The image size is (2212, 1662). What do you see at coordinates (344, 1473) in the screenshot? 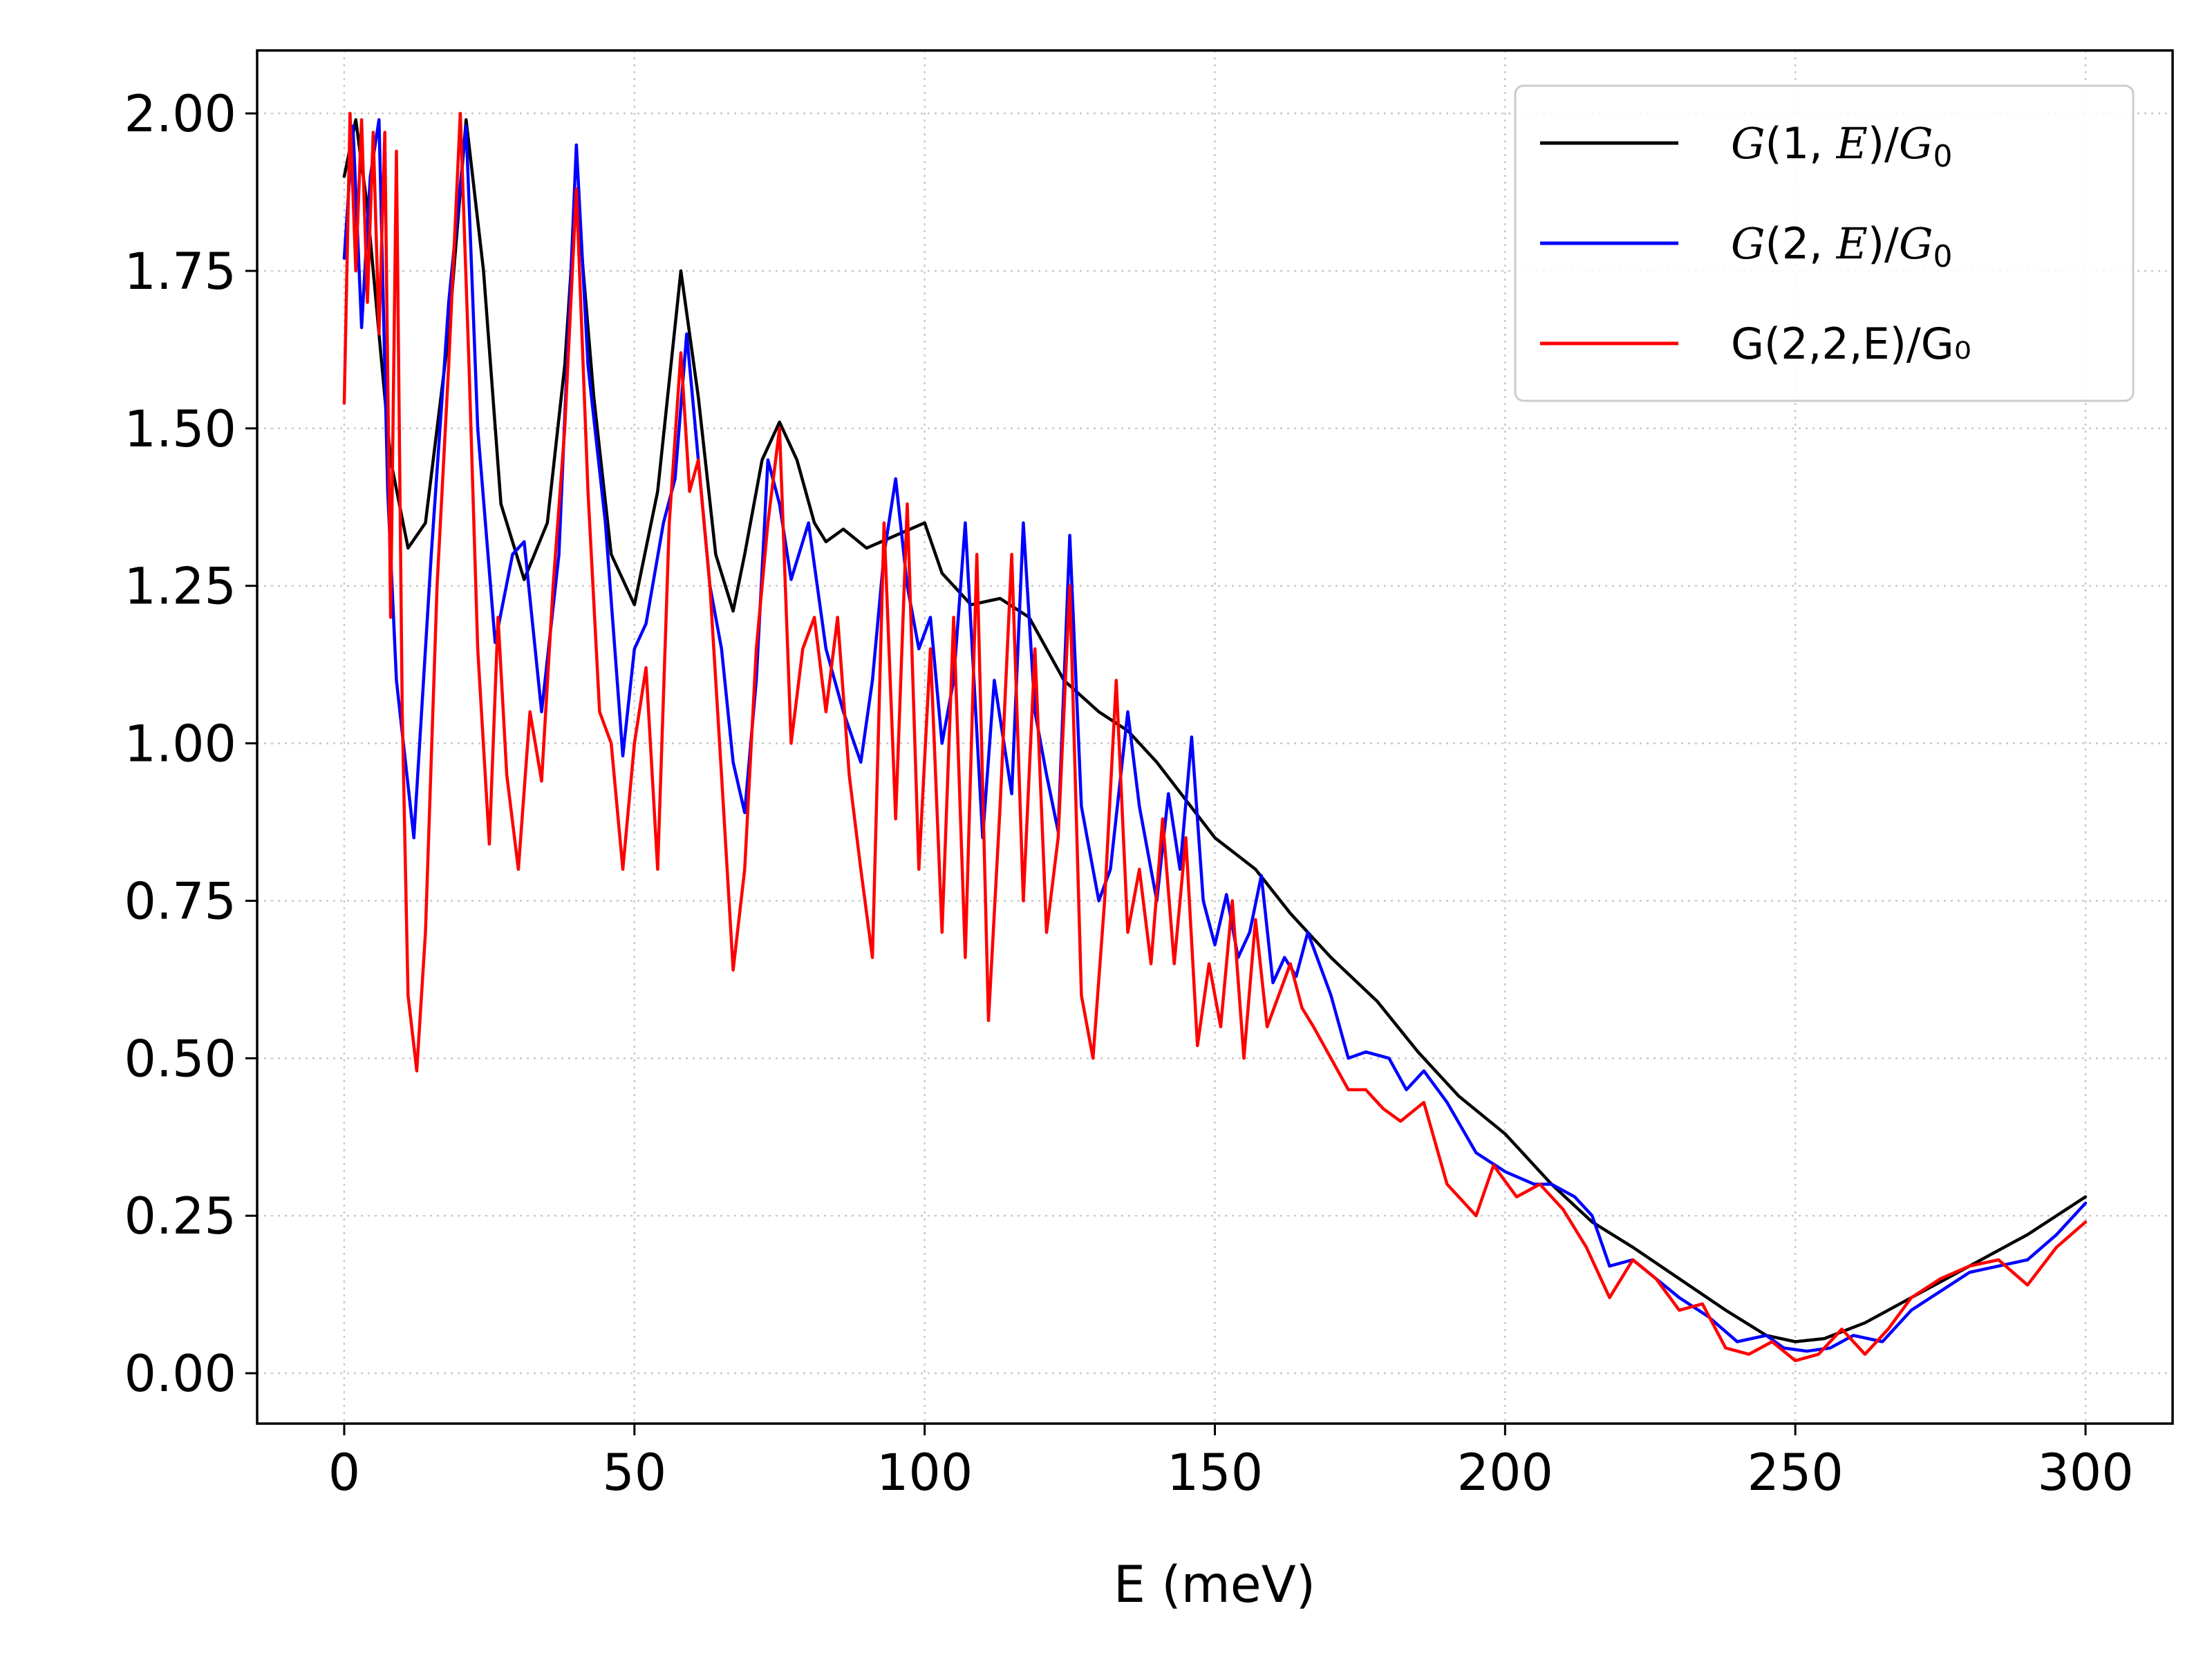
I see `x-tick-label: 0` at bounding box center [344, 1473].